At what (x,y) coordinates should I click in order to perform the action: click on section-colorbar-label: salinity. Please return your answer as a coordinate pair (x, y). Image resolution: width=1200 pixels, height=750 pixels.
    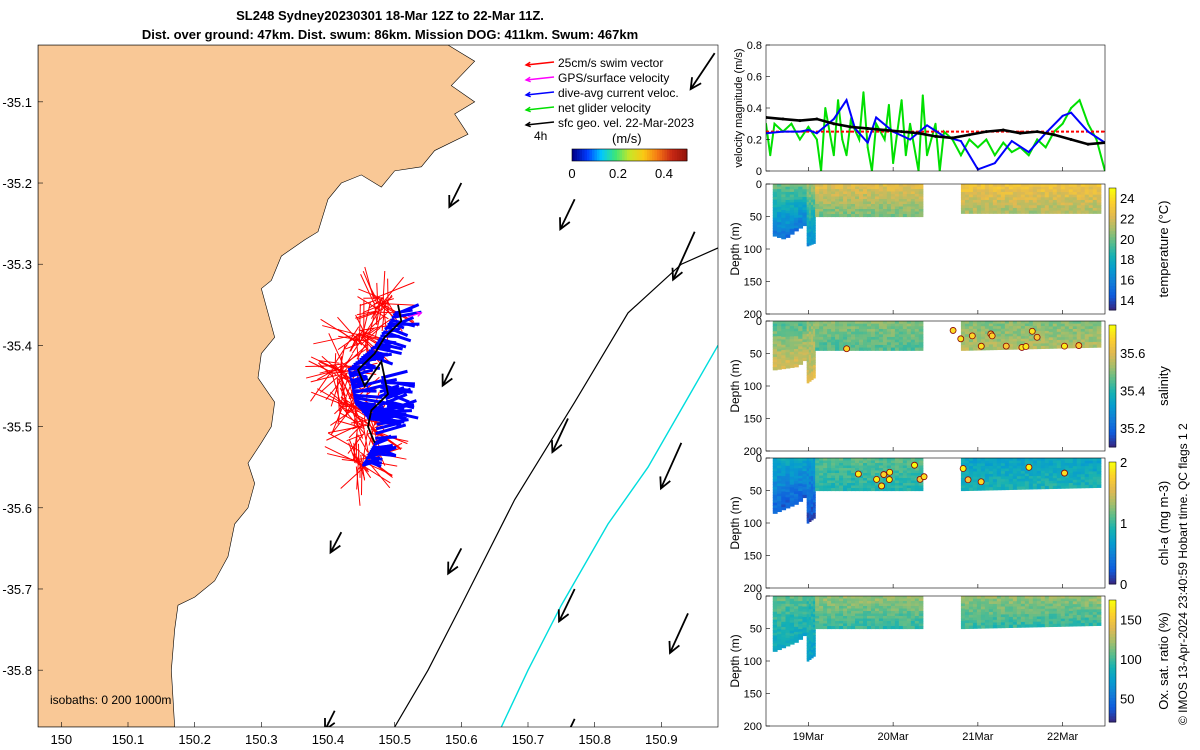
    Looking at the image, I should click on (1163, 386).